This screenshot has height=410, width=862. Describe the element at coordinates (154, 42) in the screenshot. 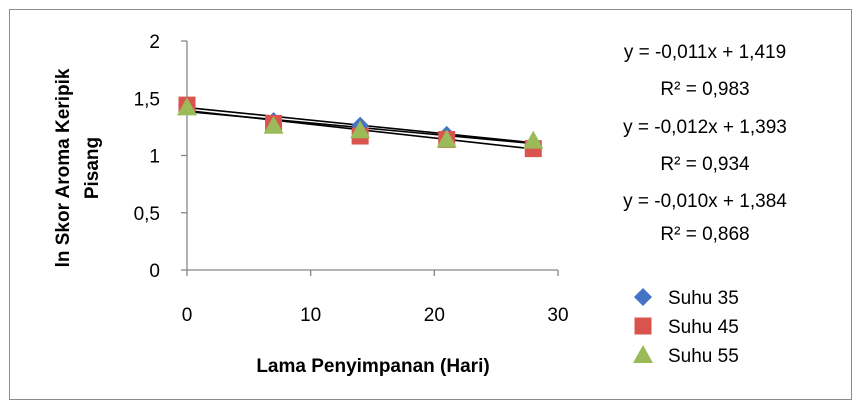

I see `y-tick-label: 2` at that location.